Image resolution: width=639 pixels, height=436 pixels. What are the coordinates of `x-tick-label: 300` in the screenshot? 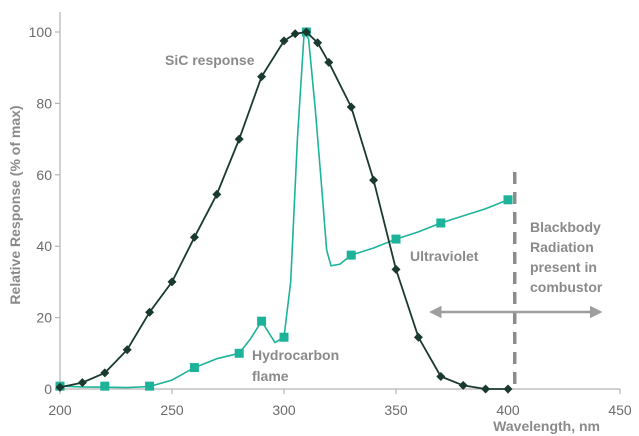 It's located at (284, 410).